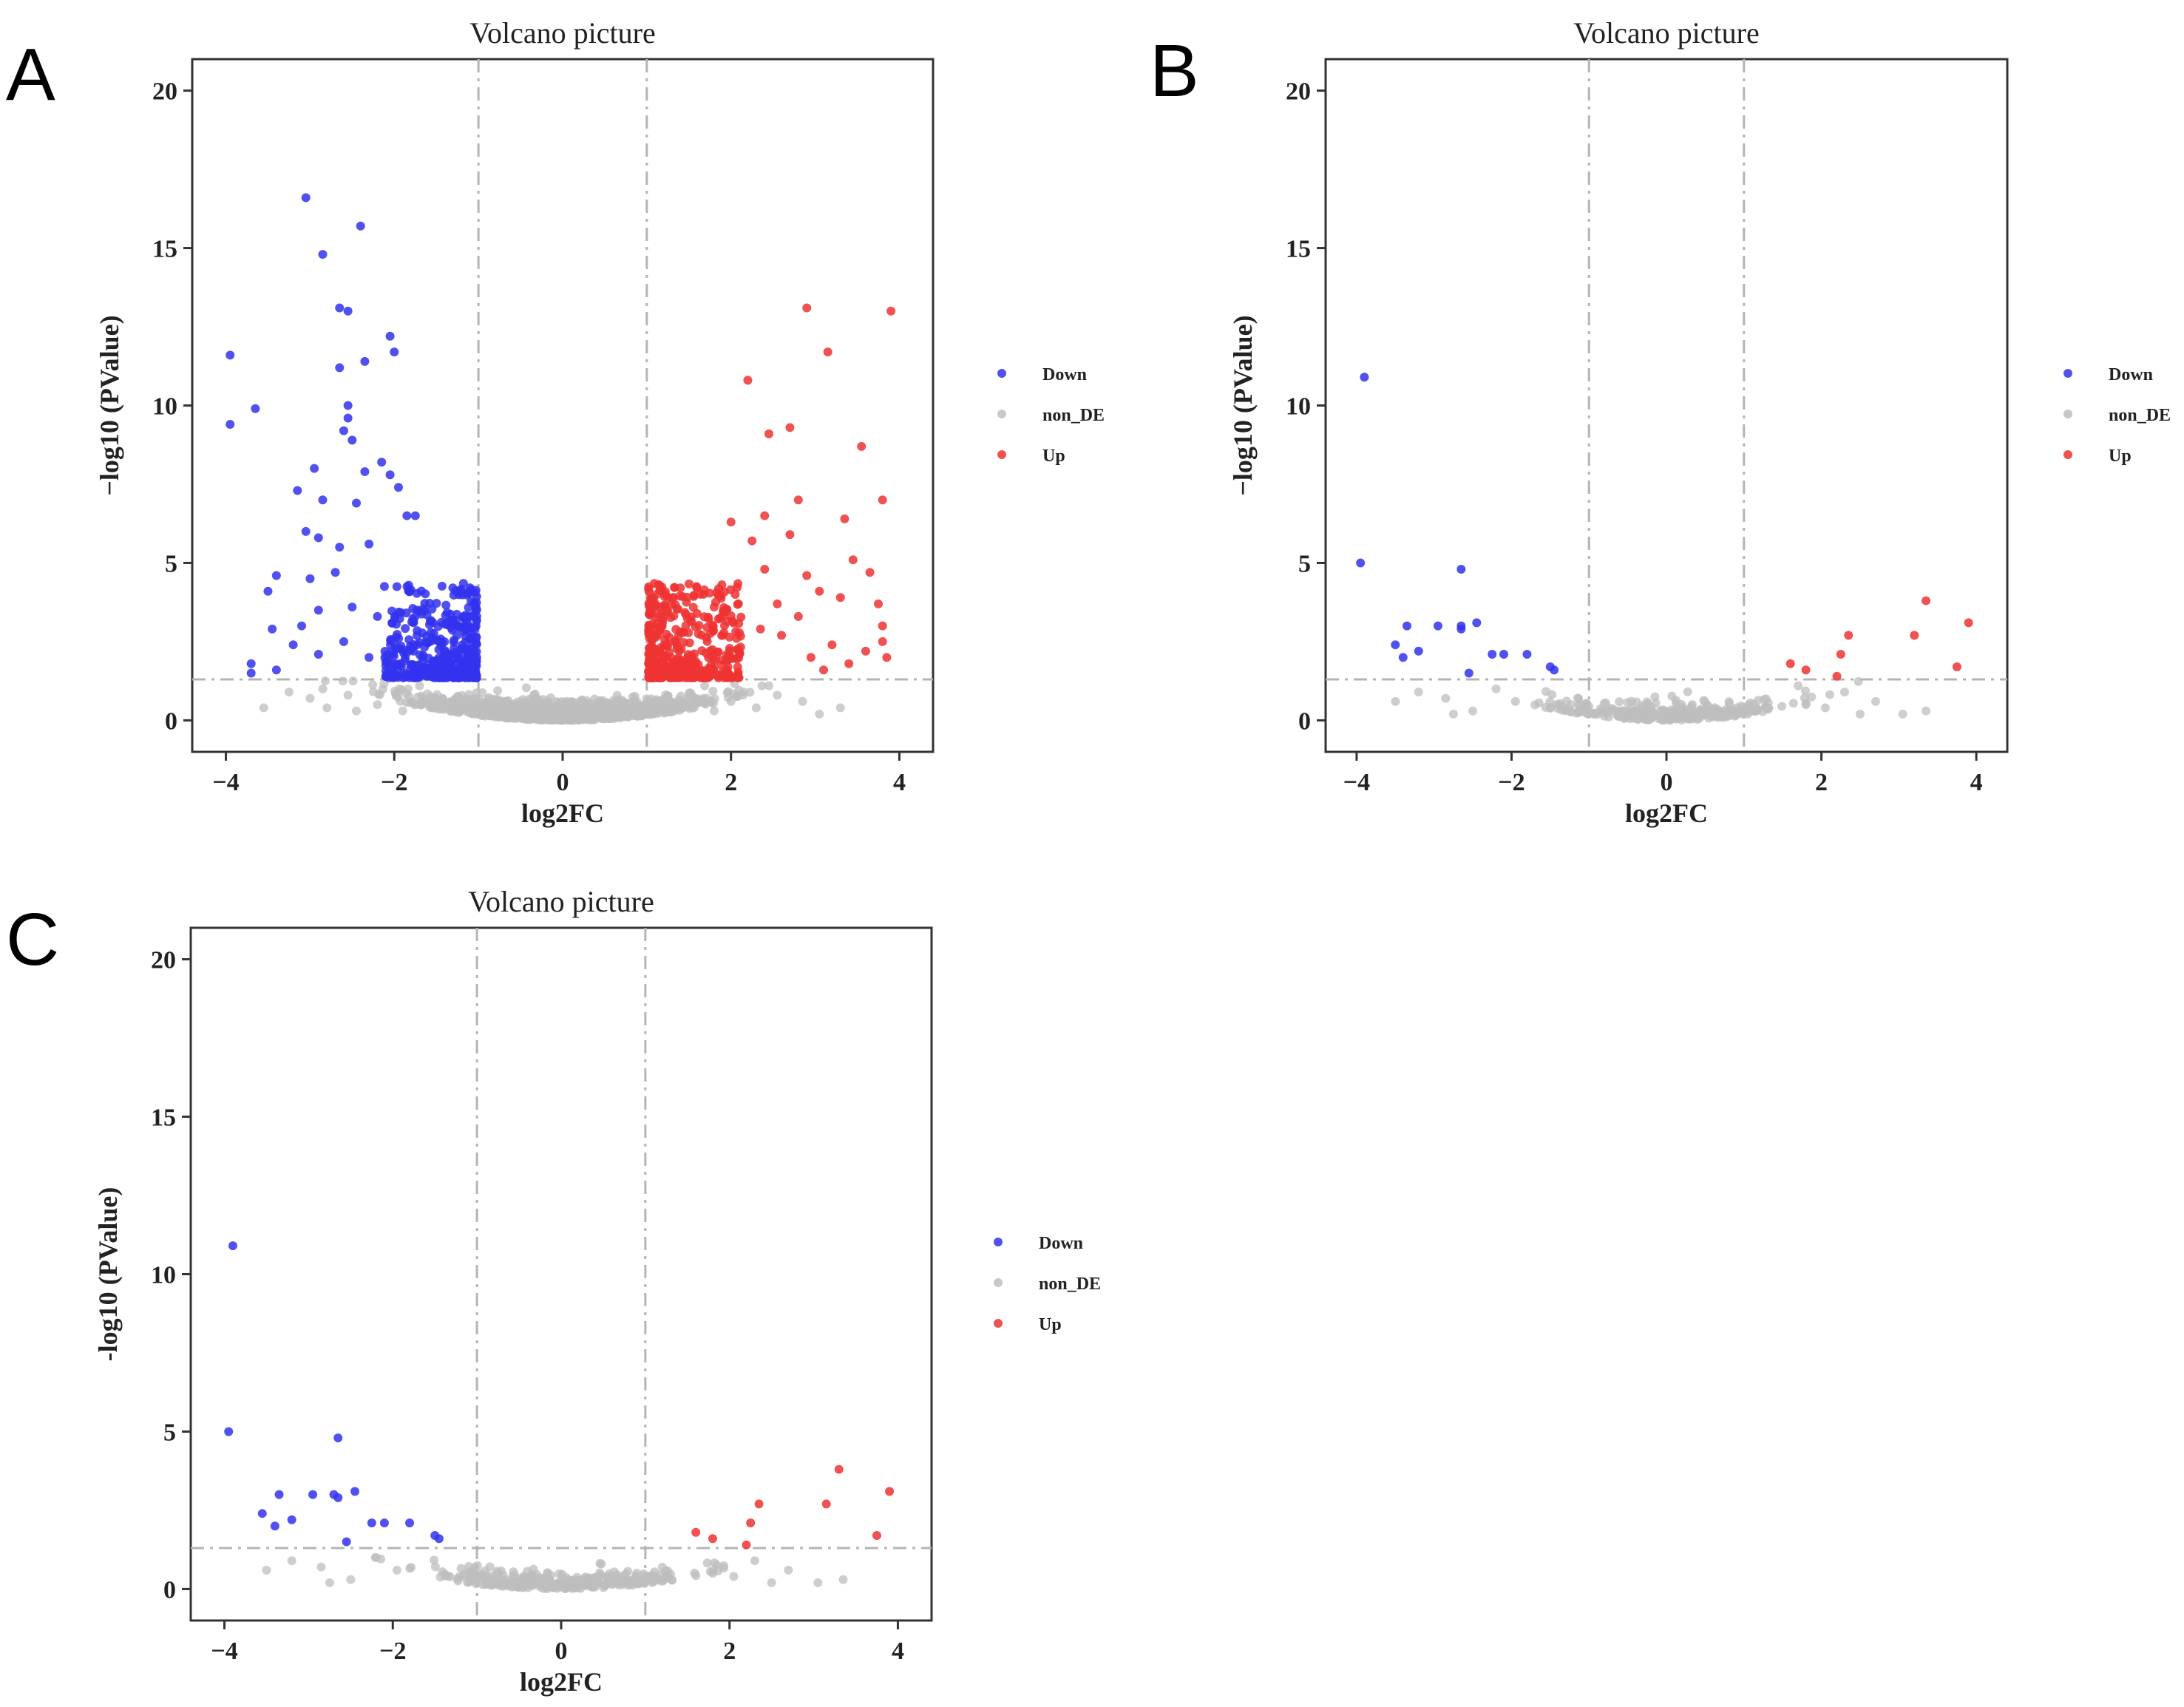 The image size is (2184, 1707). I want to click on y-tick-label: 15, so click(164, 249).